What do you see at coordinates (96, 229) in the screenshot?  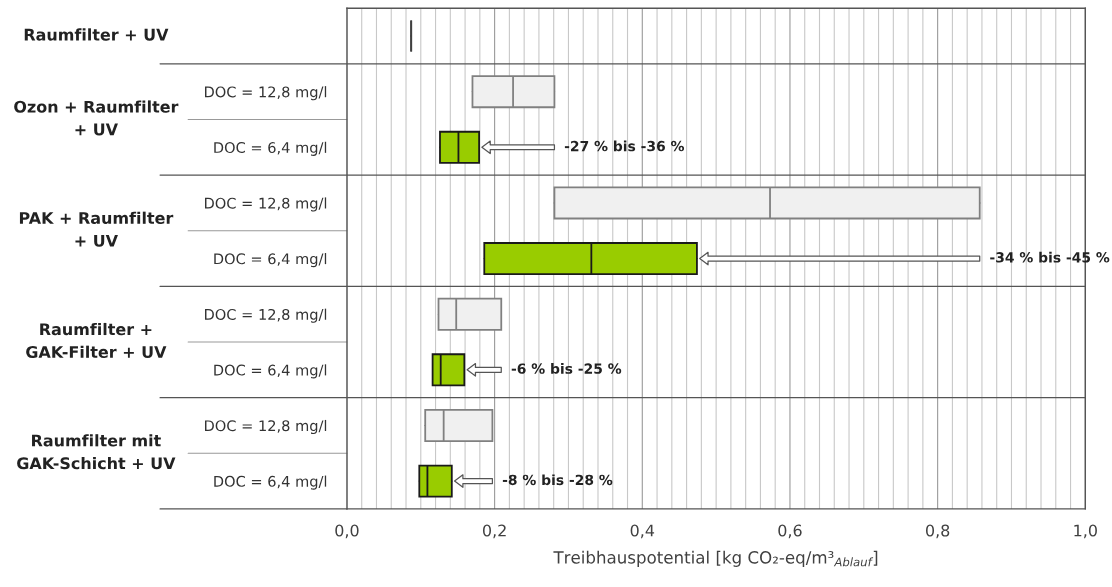 I see `text: PAK + Raumfilter + UV` at bounding box center [96, 229].